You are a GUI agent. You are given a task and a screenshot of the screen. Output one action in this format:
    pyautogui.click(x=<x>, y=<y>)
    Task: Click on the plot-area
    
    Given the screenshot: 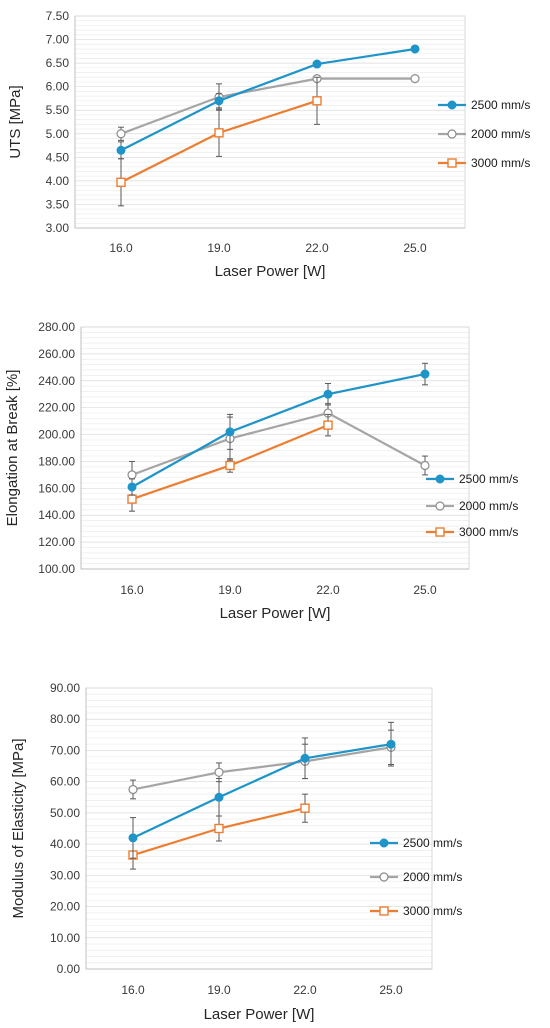 What is the action you would take?
    pyautogui.click(x=270, y=122)
    